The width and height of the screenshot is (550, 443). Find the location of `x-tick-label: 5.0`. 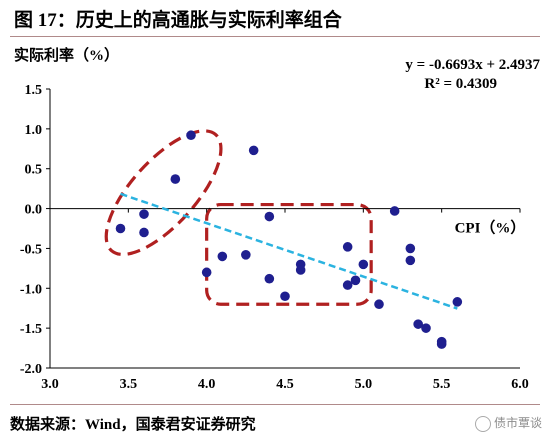

x-tick-label: 5.0 is located at coordinates (364, 384).